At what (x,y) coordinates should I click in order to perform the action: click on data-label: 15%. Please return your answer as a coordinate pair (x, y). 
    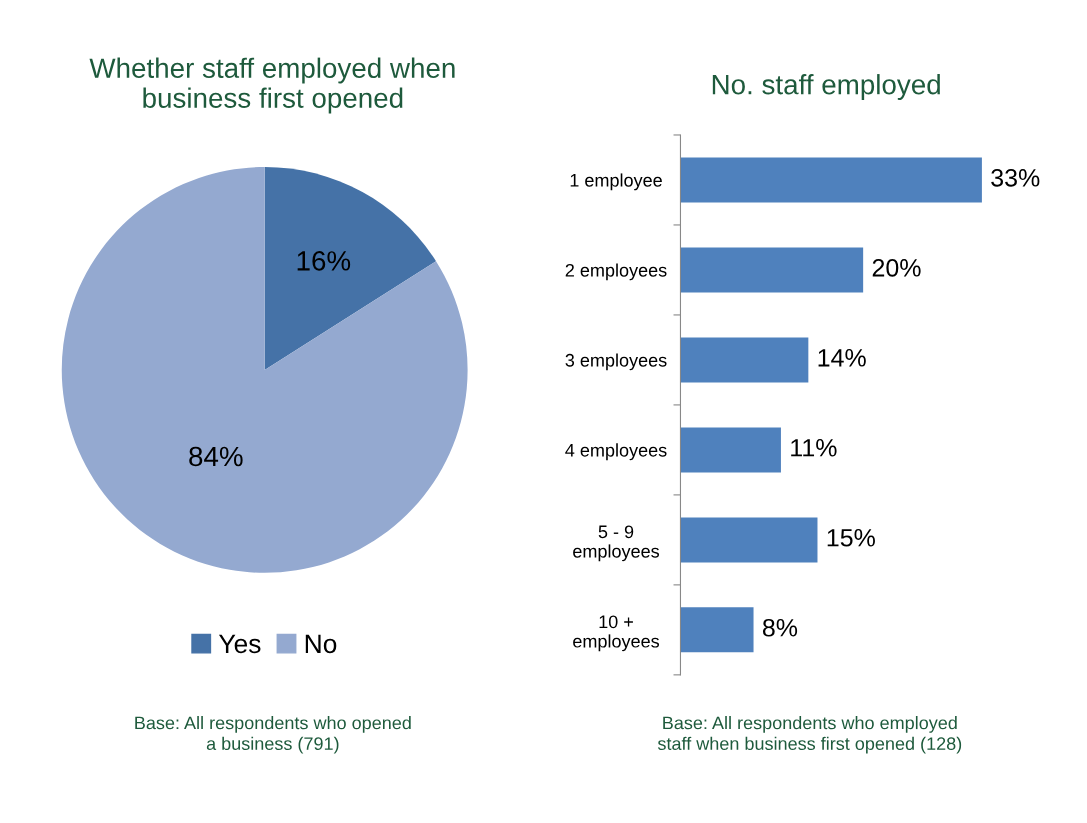
    Looking at the image, I should click on (851, 538).